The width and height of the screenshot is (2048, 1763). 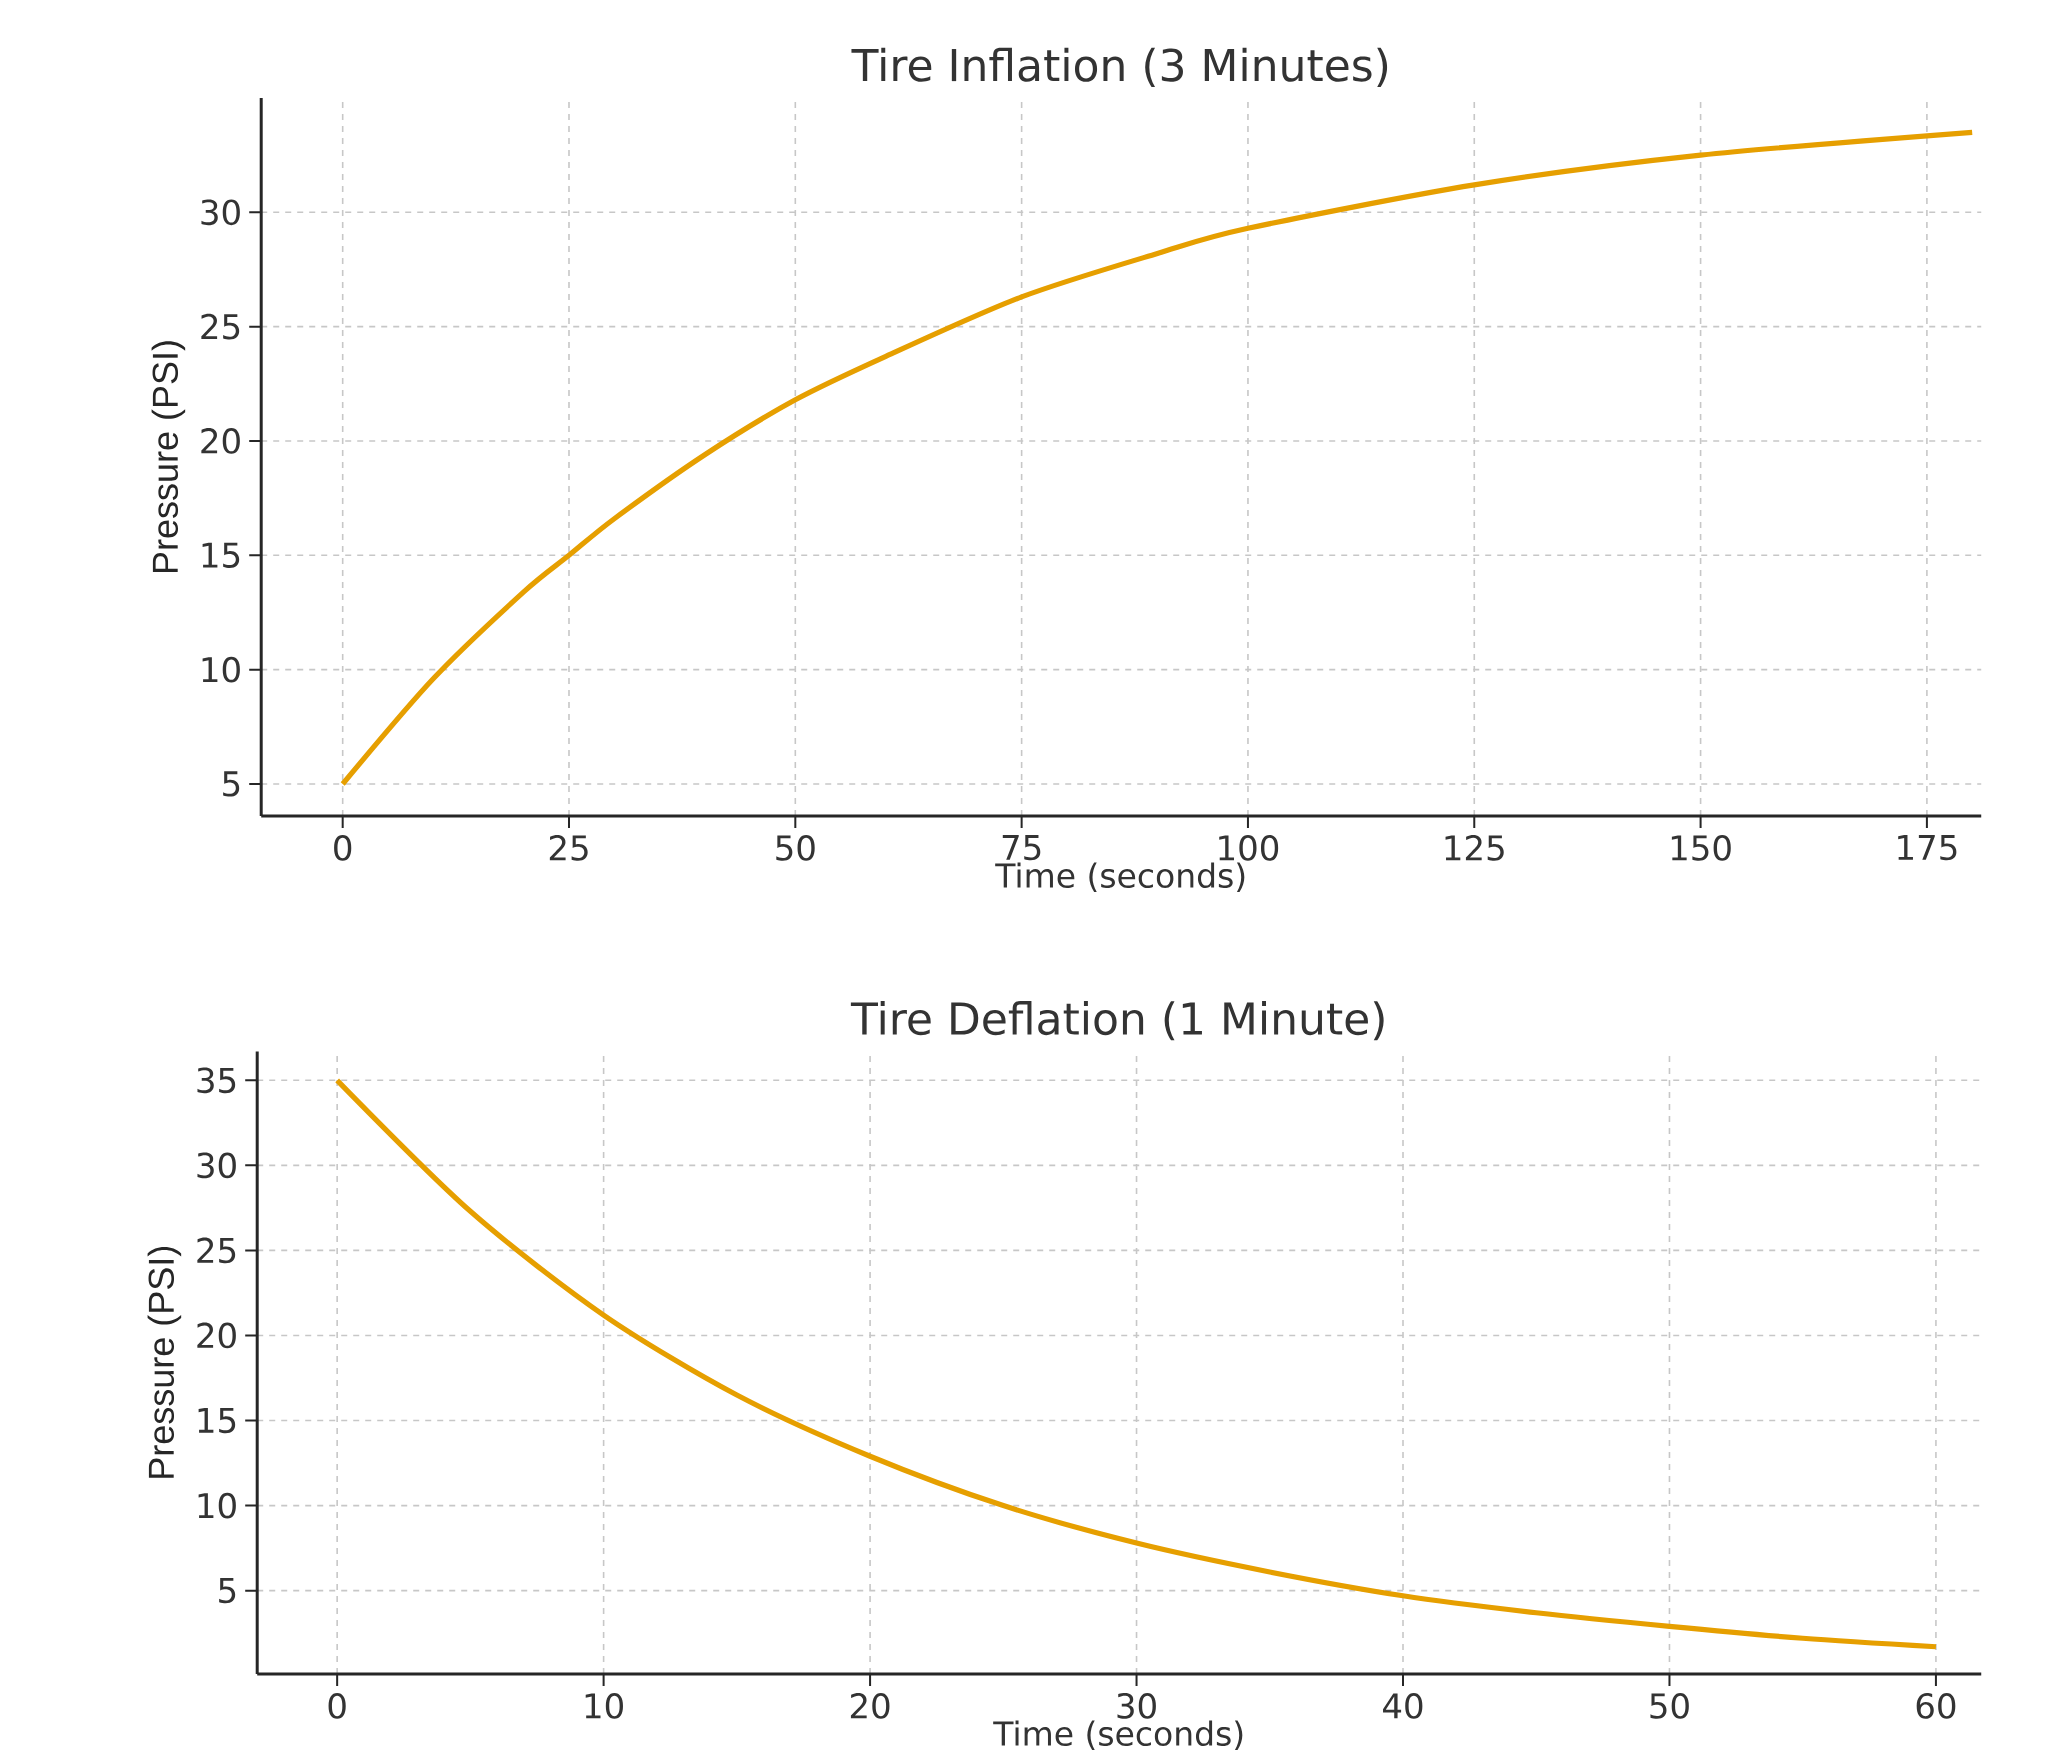 I want to click on x-tick-label: 10, so click(x=604, y=1706).